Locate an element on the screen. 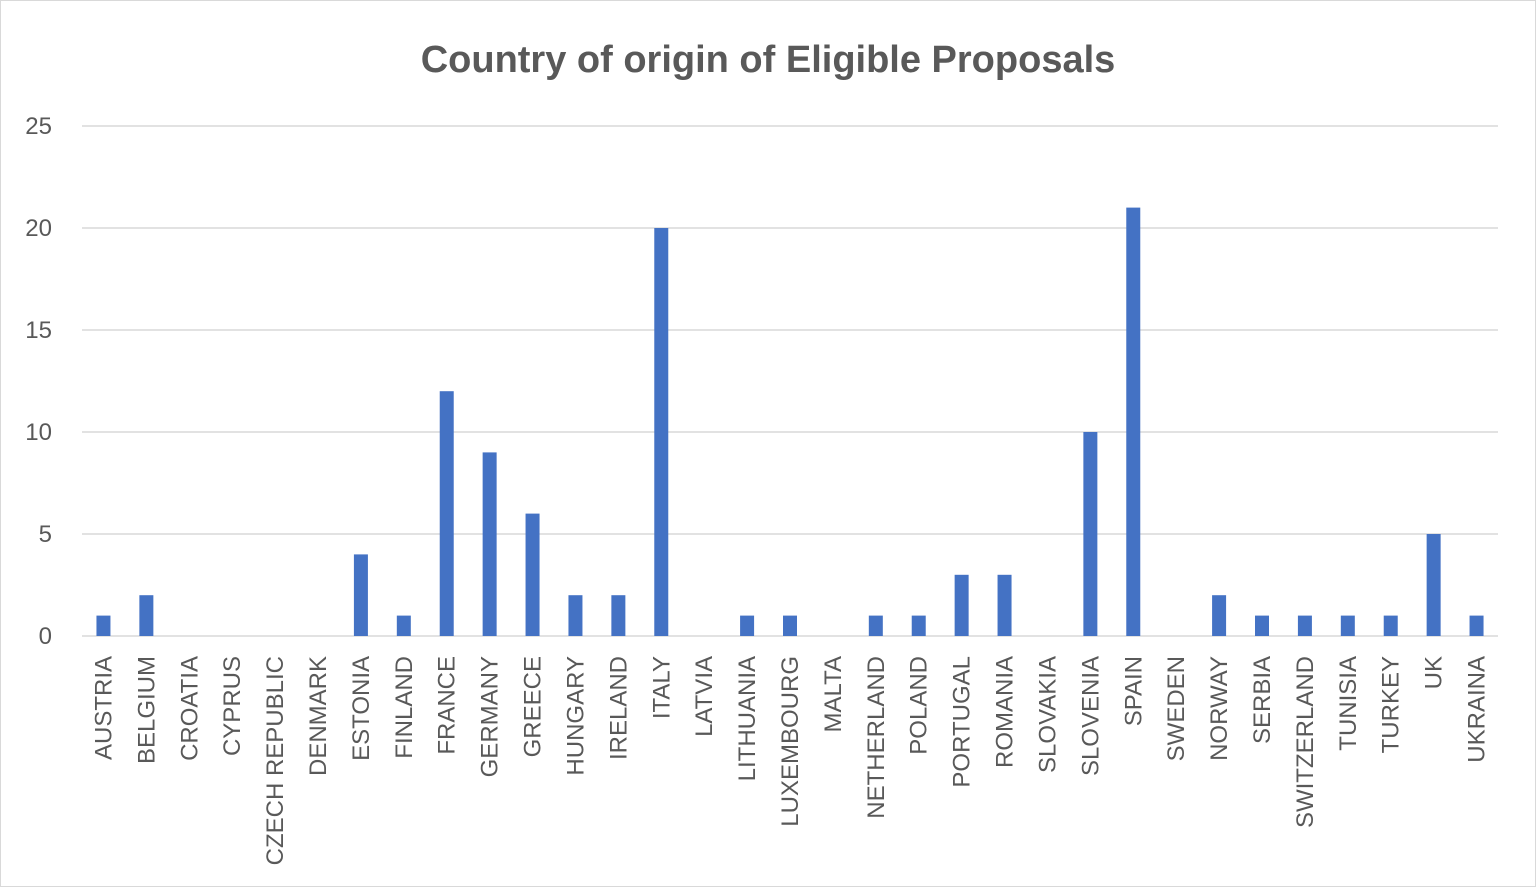 This screenshot has width=1536, height=887. bar-netherland is located at coordinates (875, 625).